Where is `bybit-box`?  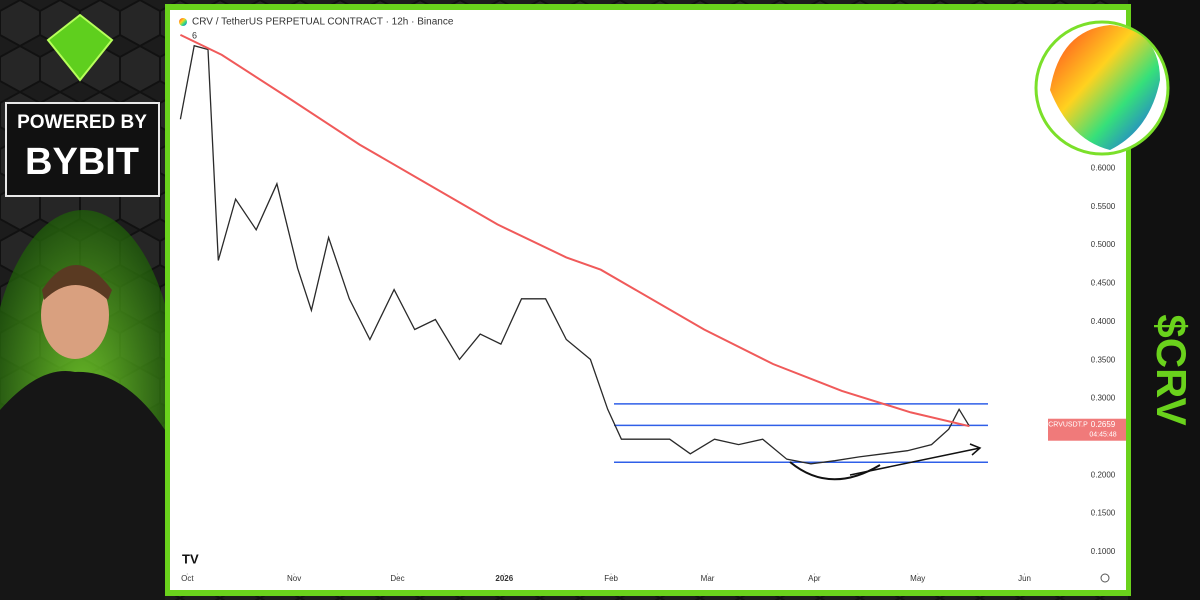 bybit-box is located at coordinates (82, 149).